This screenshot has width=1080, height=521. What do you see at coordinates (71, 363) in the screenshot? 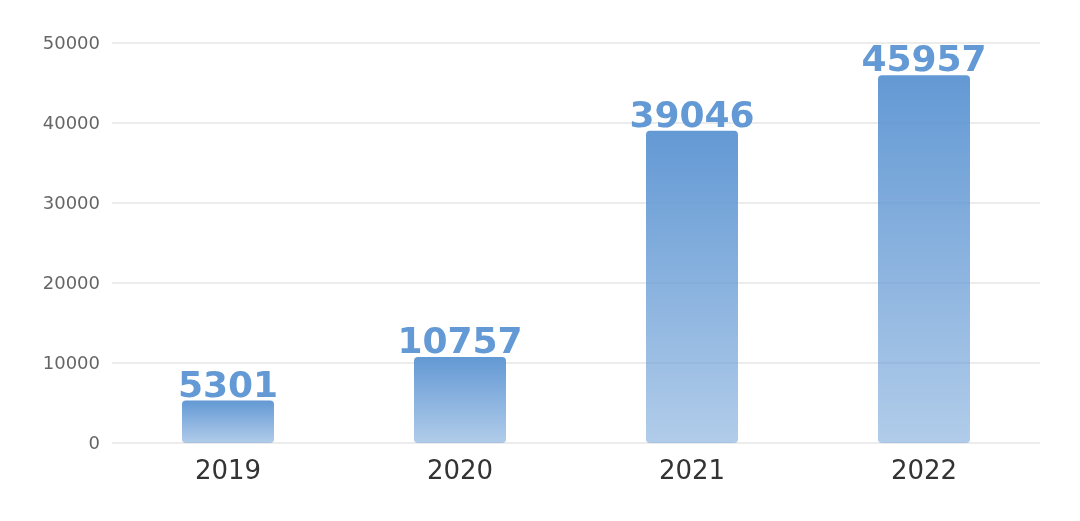
I see `y-tick-label: 10000` at bounding box center [71, 363].